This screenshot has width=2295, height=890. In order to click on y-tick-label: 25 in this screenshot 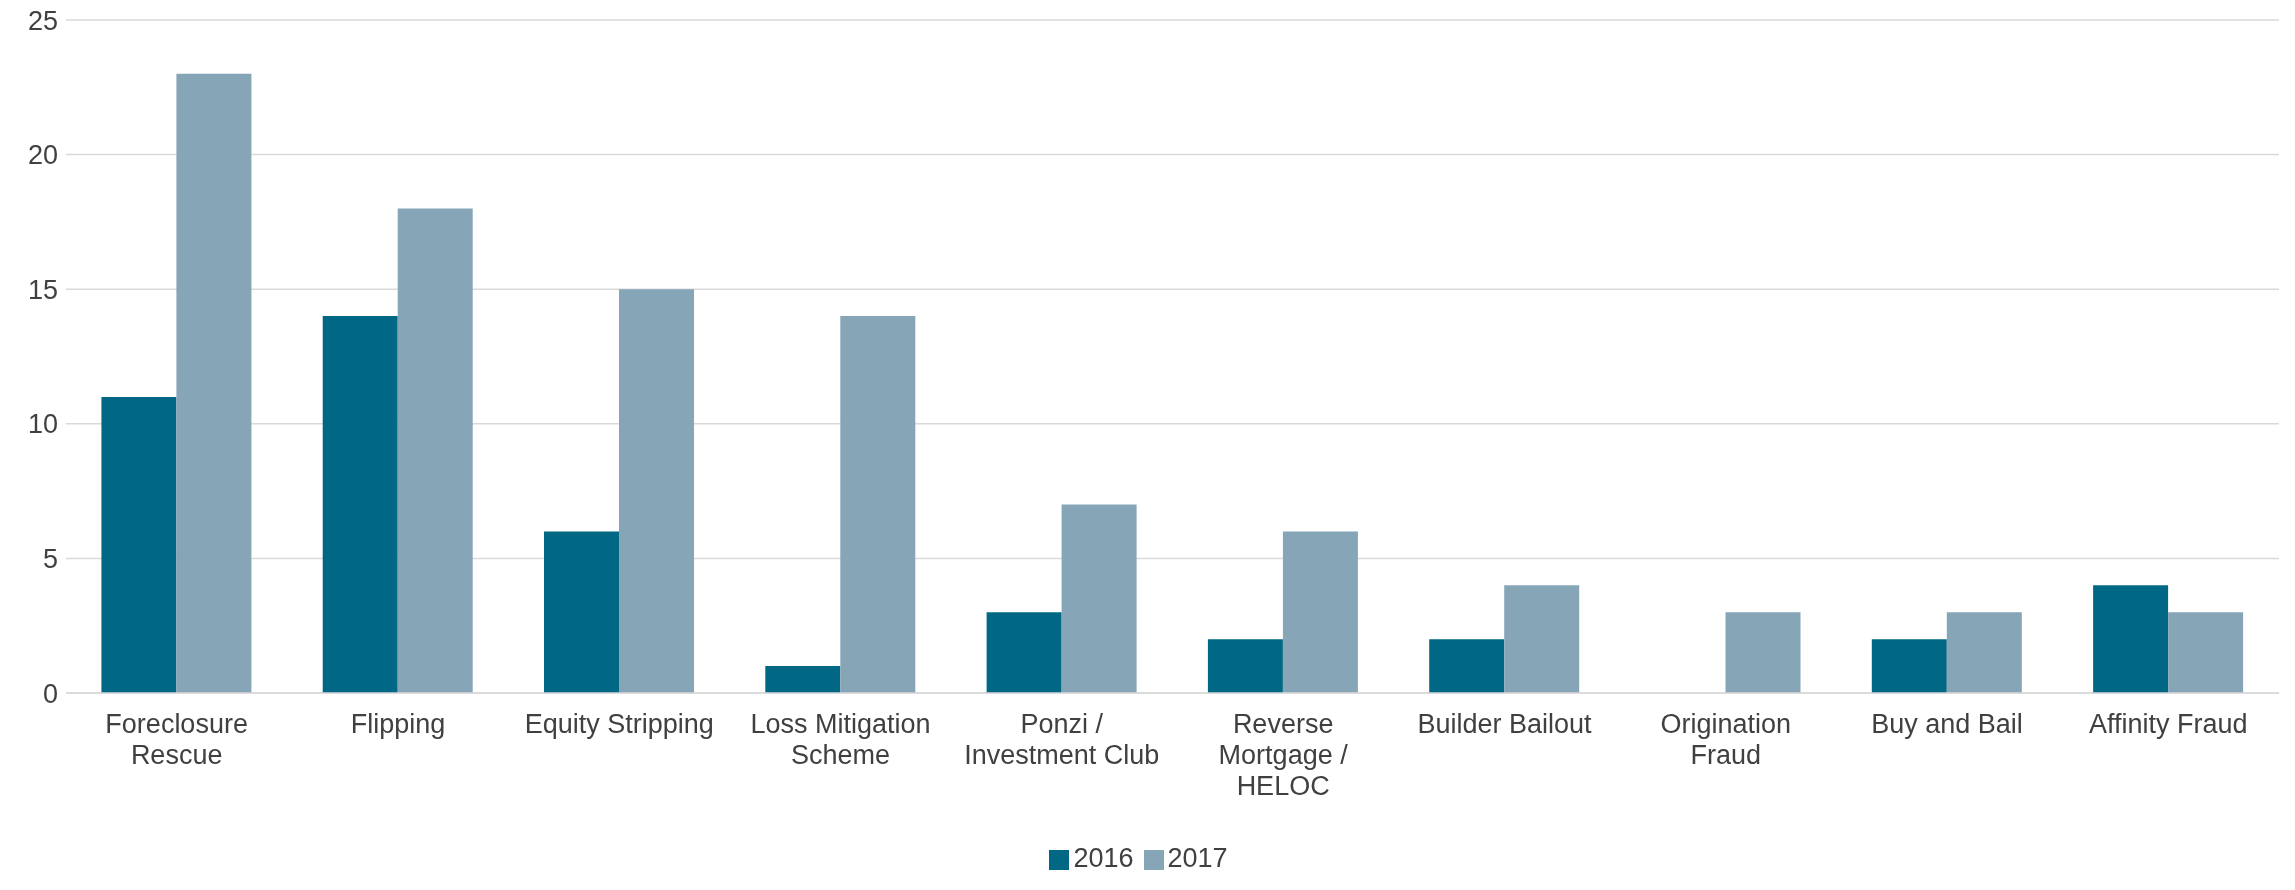, I will do `click(42, 20)`.